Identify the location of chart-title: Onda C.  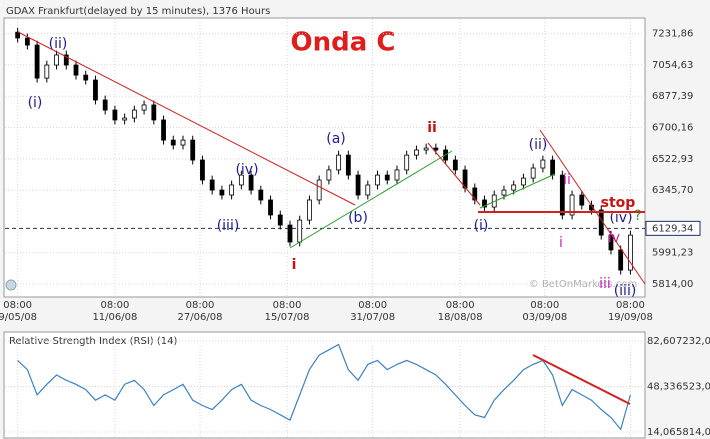
(343, 43).